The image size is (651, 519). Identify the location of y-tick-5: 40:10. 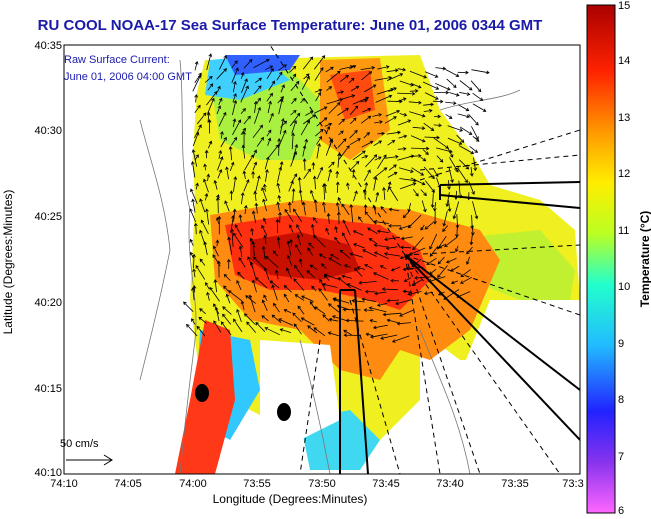
(48, 473).